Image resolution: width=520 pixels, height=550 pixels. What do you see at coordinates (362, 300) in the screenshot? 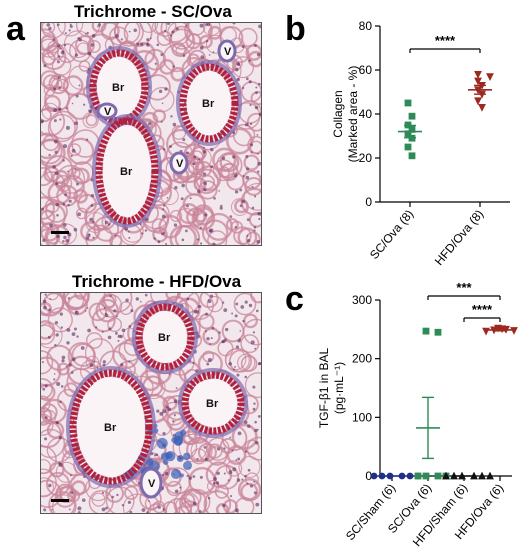
I see `chart-c-y-tick-label: 300` at bounding box center [362, 300].